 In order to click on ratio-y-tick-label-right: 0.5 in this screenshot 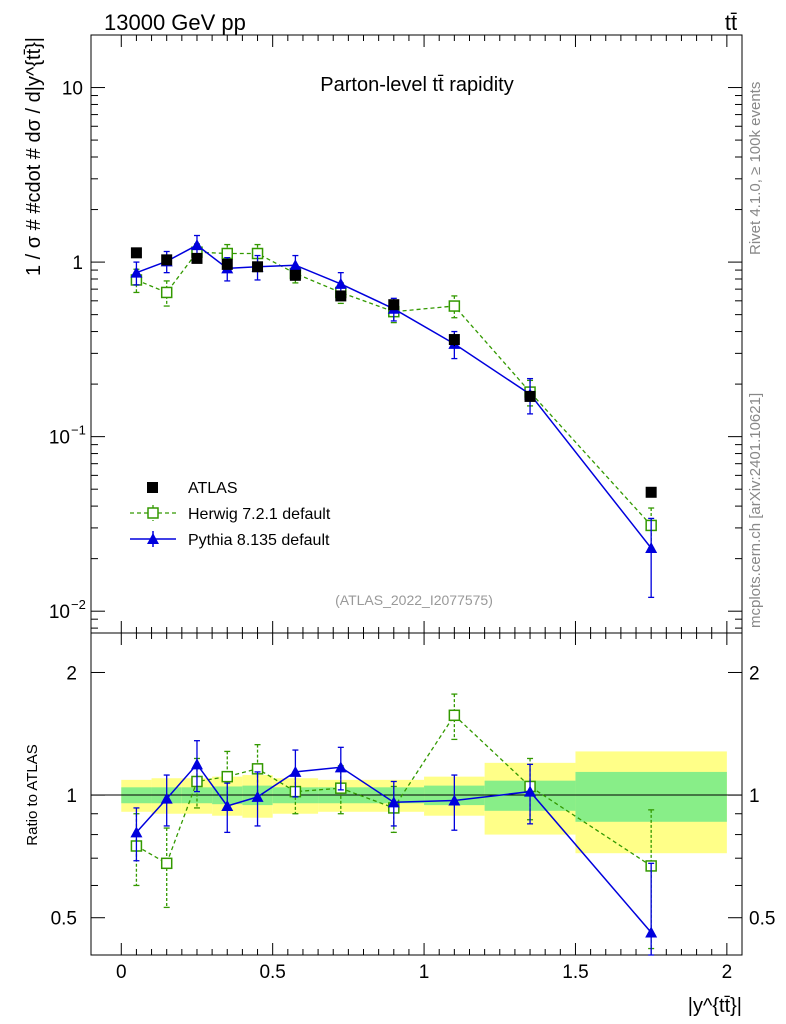, I will do `click(762, 919)`.